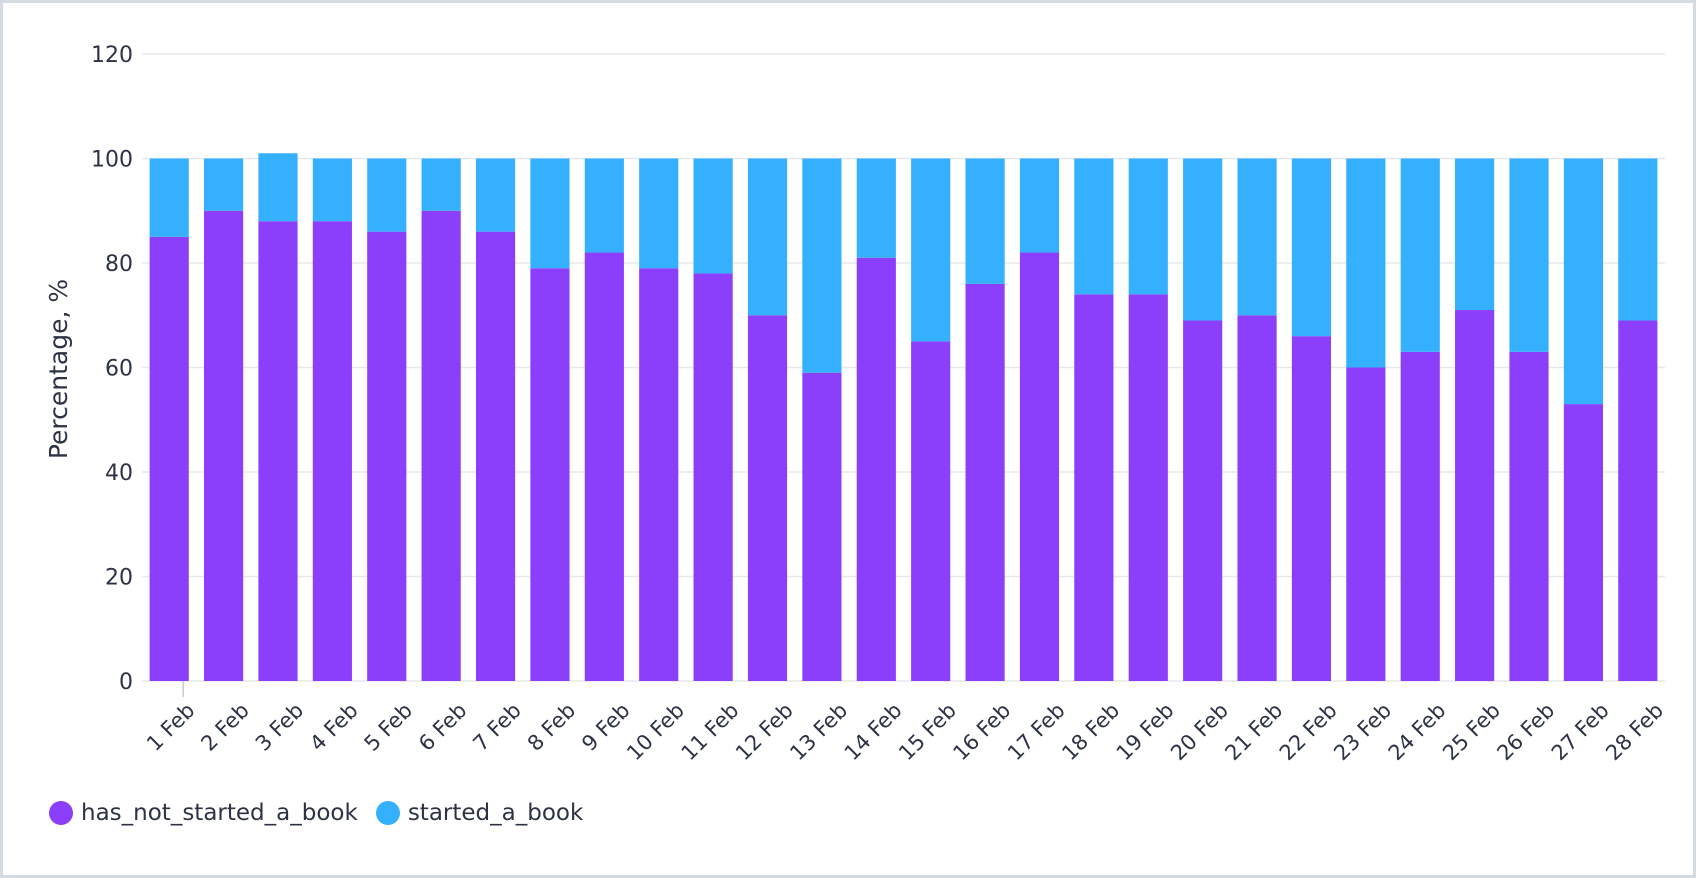 The height and width of the screenshot is (881, 1696). I want to click on x-tick-label-26: 26 Feb, so click(1525, 731).